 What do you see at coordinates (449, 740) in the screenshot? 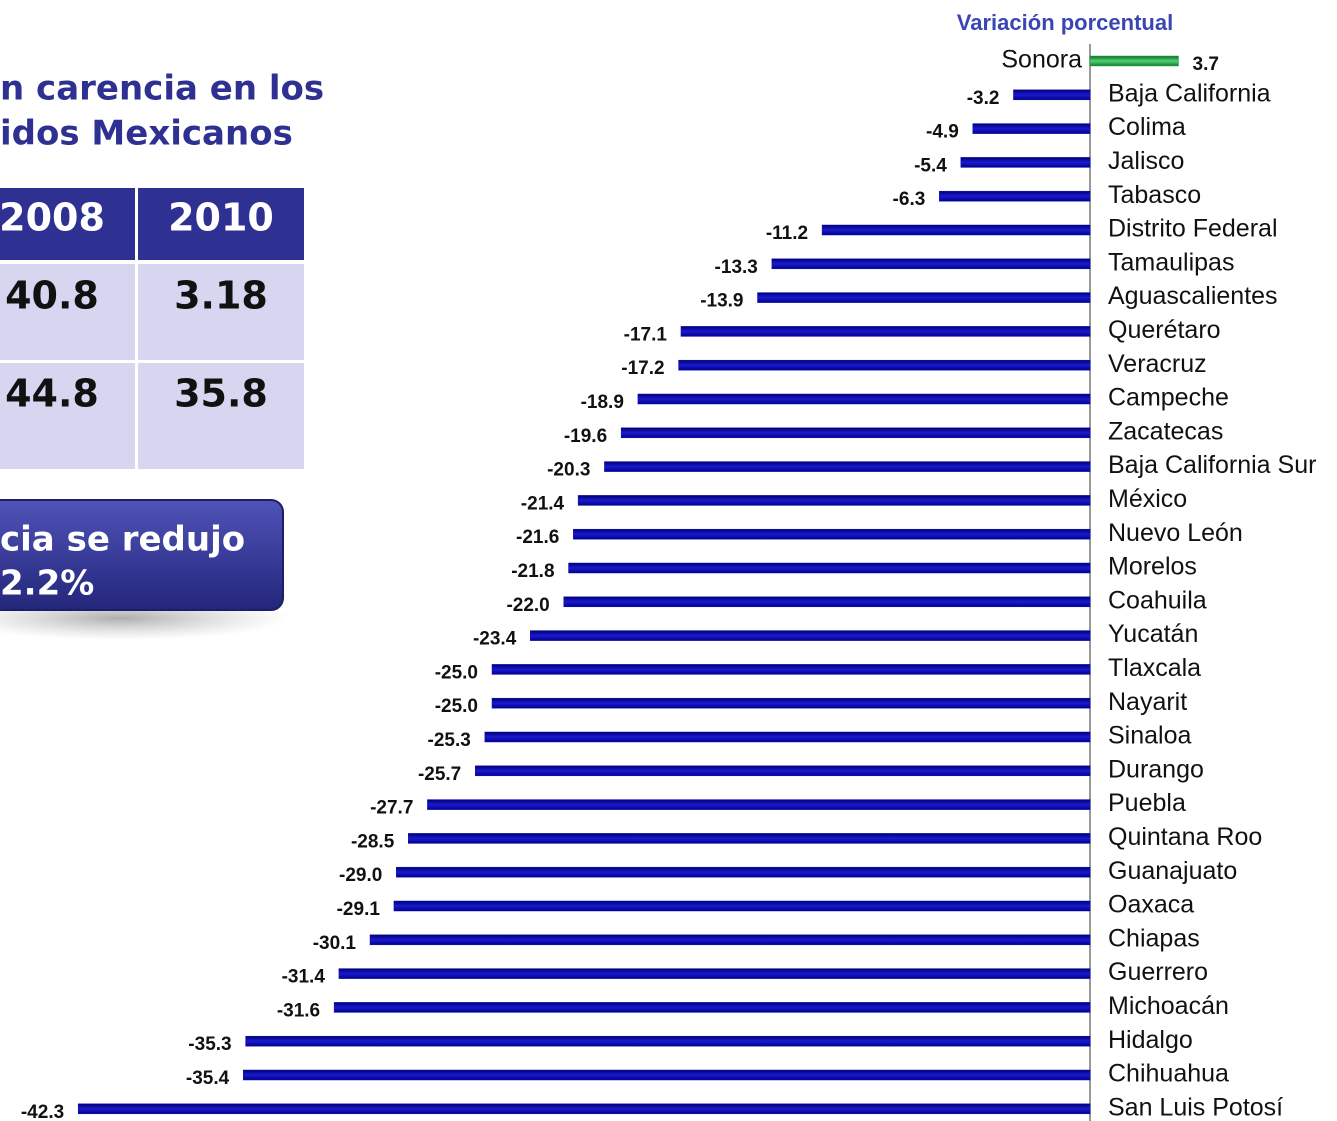
I see `value-label: -25.3` at bounding box center [449, 740].